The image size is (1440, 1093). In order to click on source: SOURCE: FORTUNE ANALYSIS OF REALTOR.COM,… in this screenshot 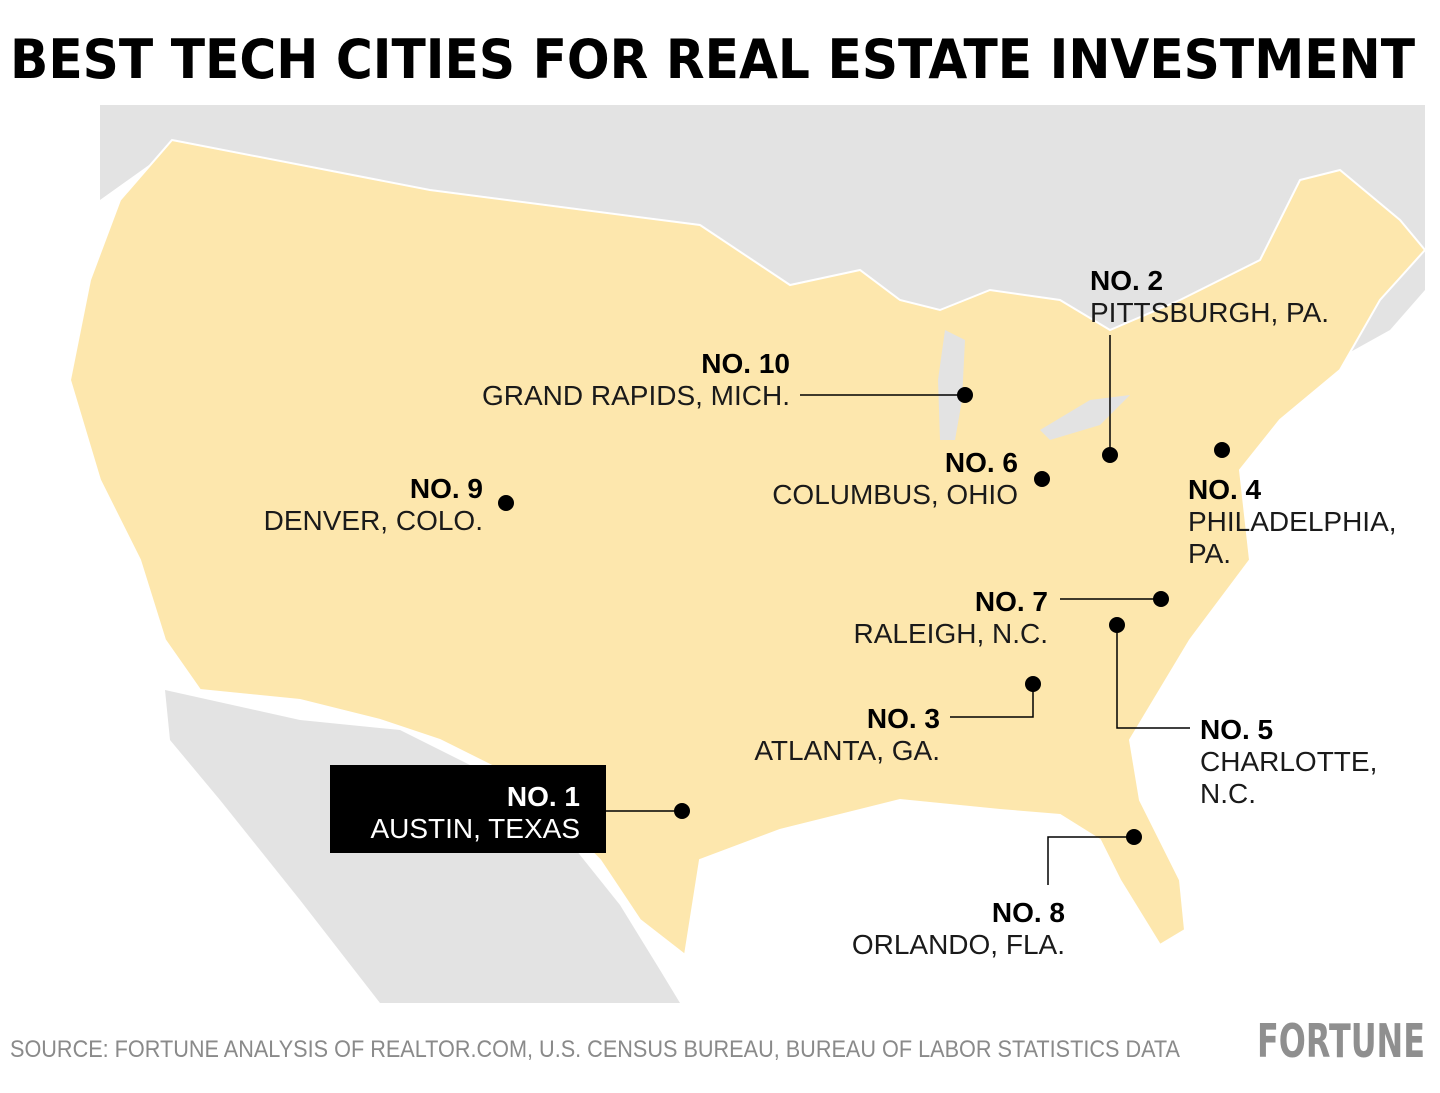, I will do `click(595, 1049)`.